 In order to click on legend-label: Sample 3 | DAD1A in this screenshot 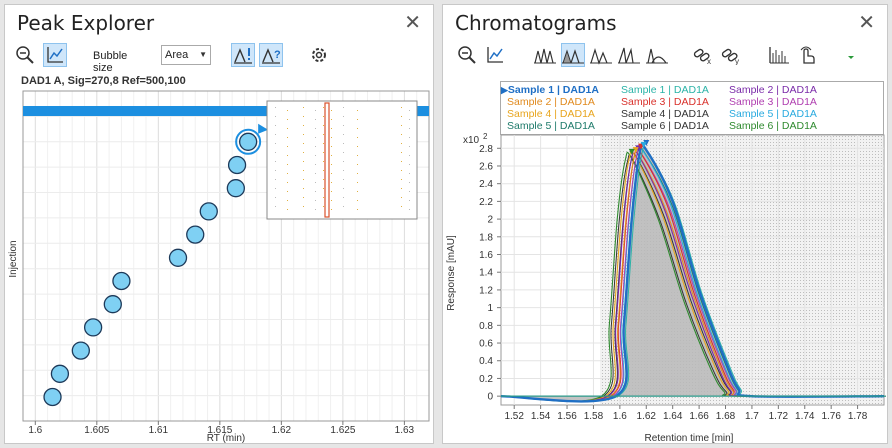, I will do `click(773, 102)`.